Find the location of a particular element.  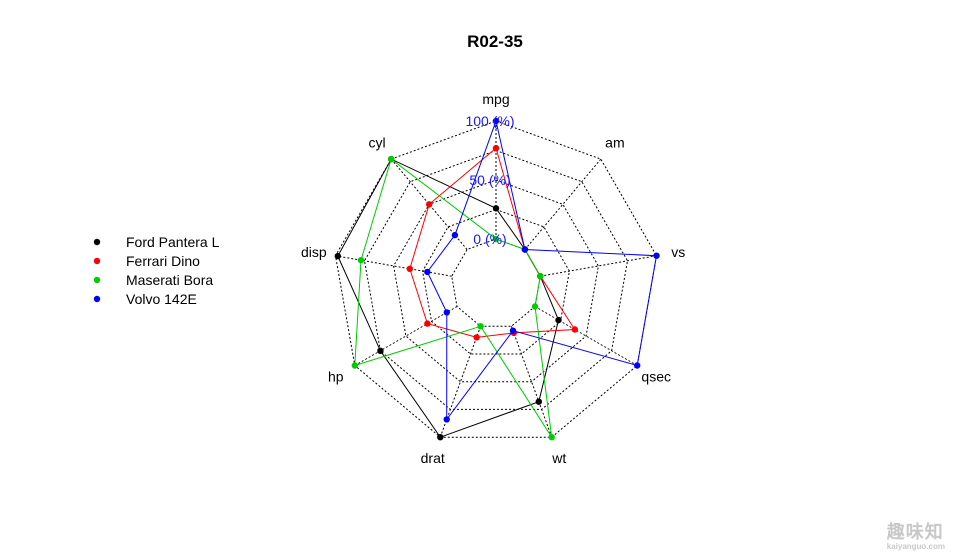

watermark-domain: kaiyanguo.com is located at coordinates (915, 546).